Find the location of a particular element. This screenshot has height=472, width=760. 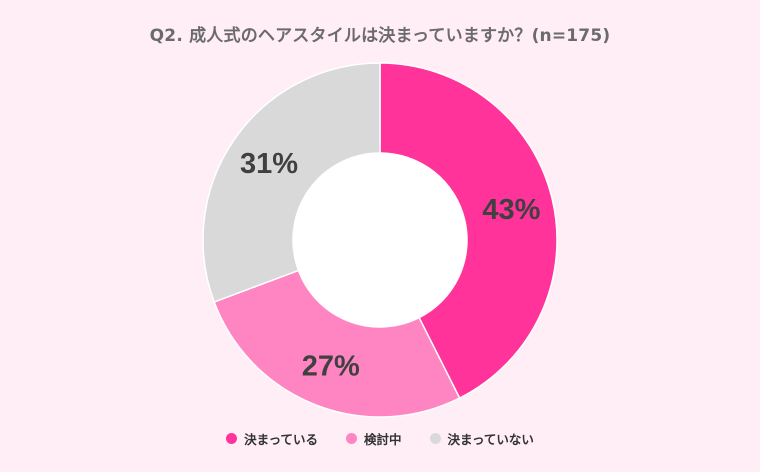

legend-item-undecided: 決まっていない is located at coordinates (481, 438).